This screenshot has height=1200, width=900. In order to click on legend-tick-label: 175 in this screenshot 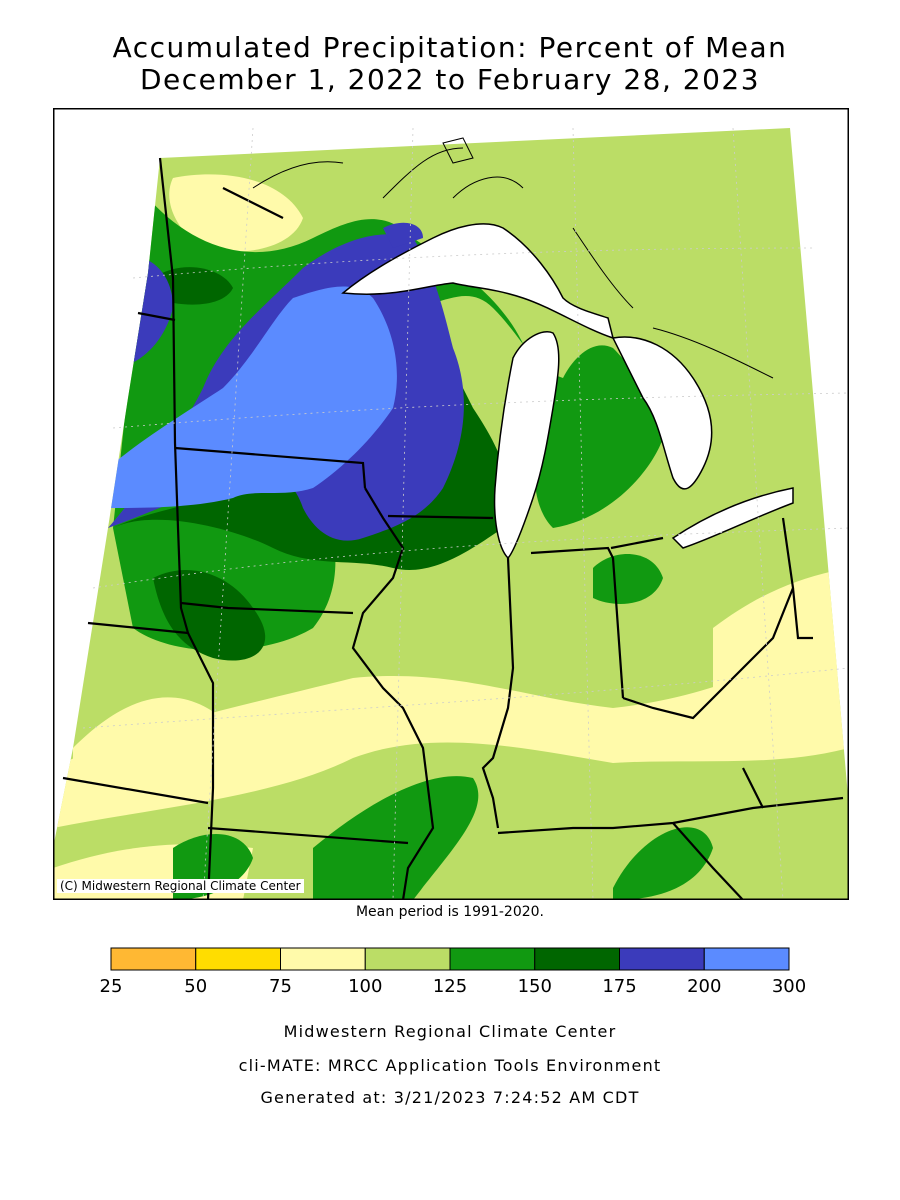, I will do `click(619, 986)`.